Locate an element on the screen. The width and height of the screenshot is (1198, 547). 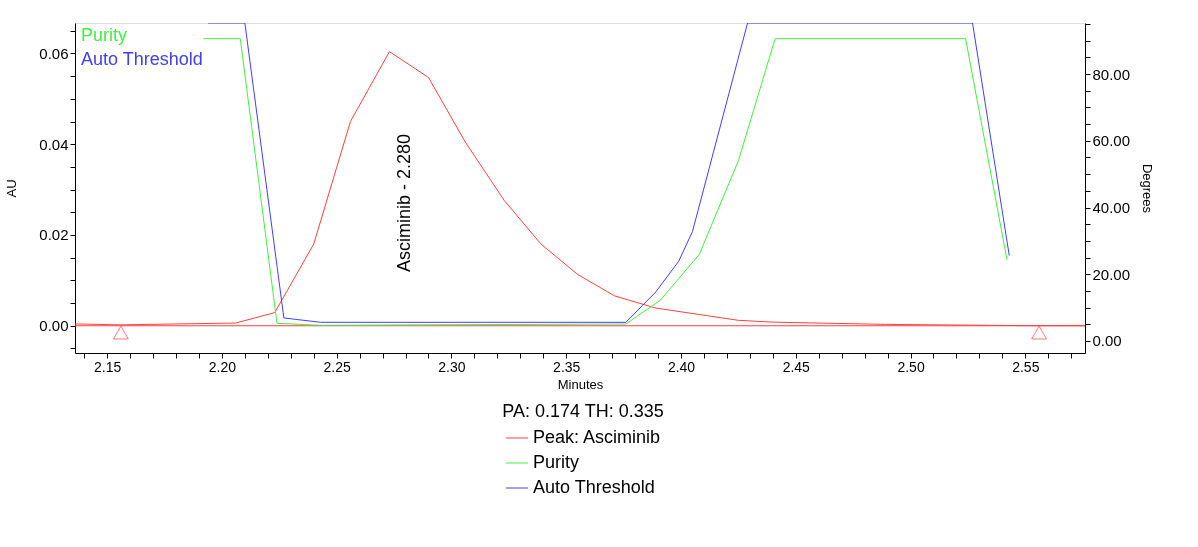
text: Purity is located at coordinates (104, 35).